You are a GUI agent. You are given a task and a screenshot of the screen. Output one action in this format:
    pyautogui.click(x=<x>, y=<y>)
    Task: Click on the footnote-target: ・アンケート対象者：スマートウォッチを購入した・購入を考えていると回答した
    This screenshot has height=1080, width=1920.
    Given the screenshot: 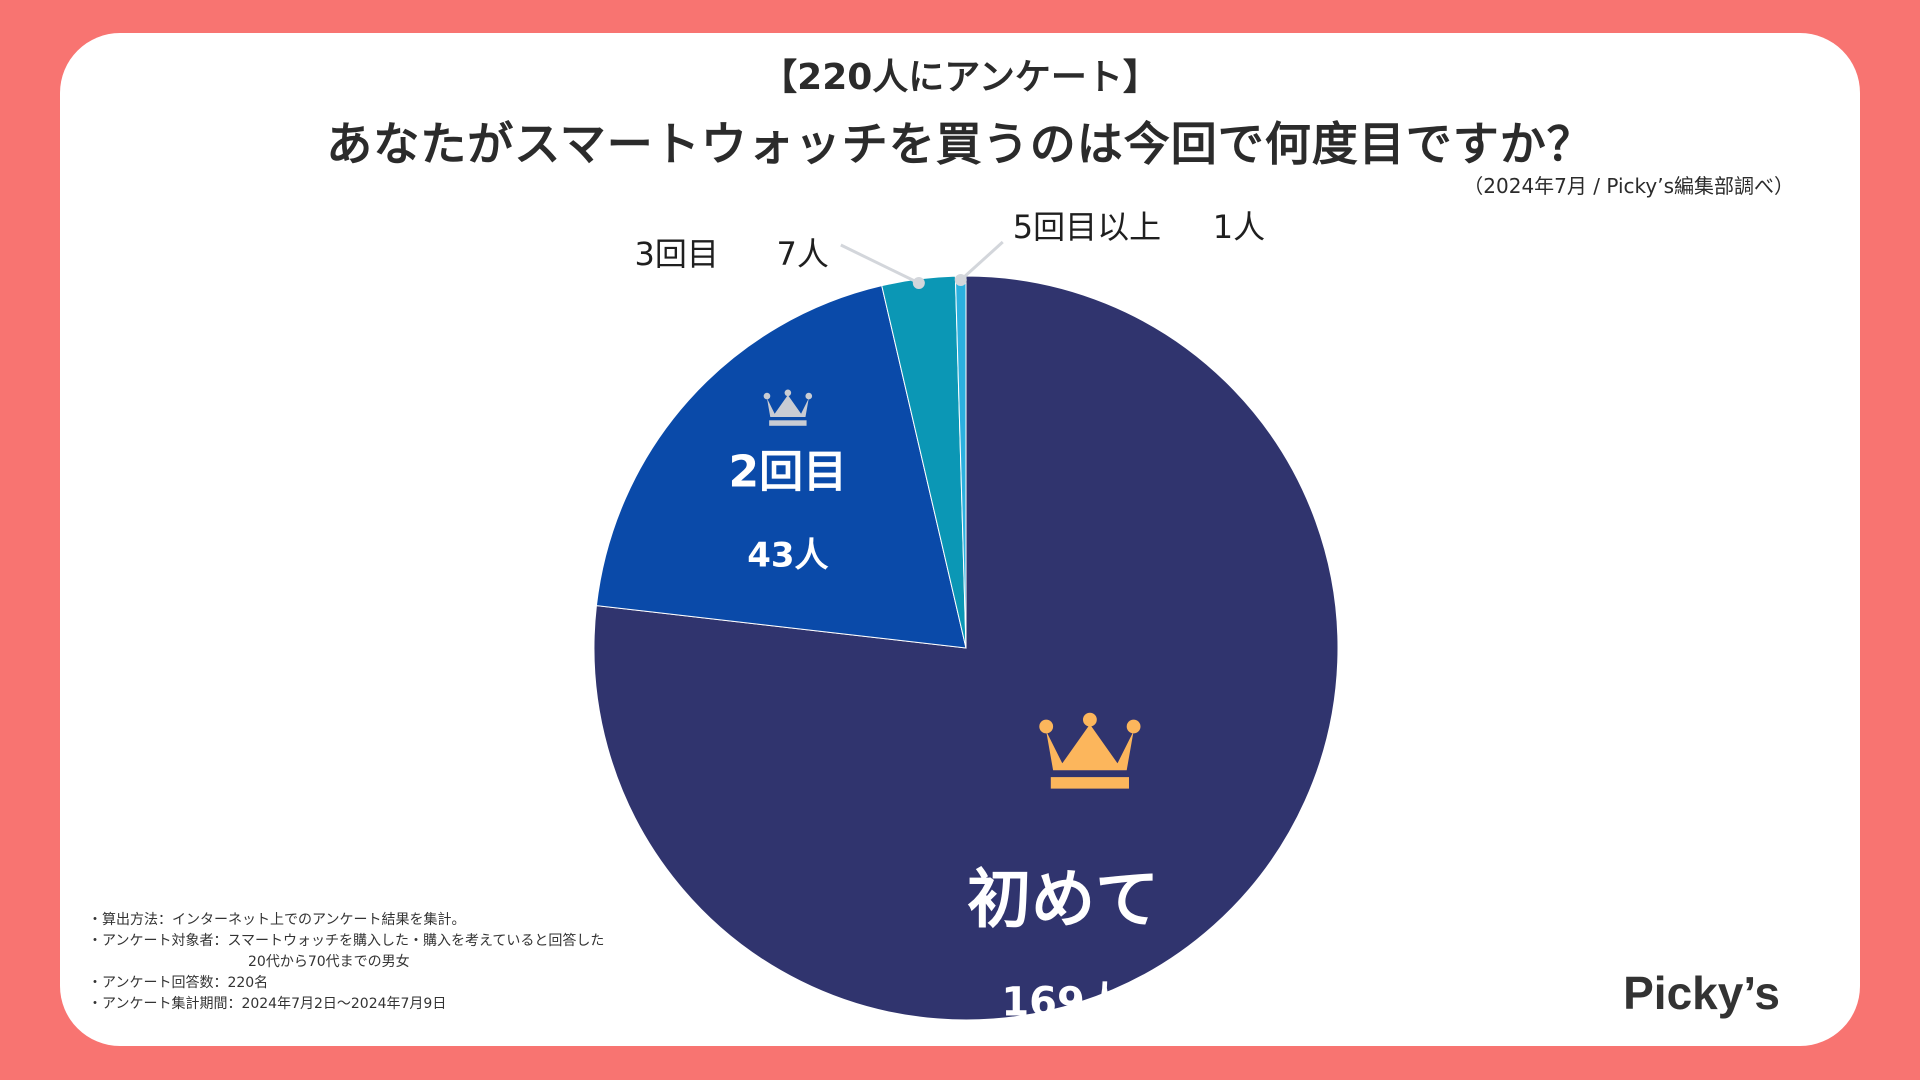 What is the action you would take?
    pyautogui.click(x=346, y=941)
    